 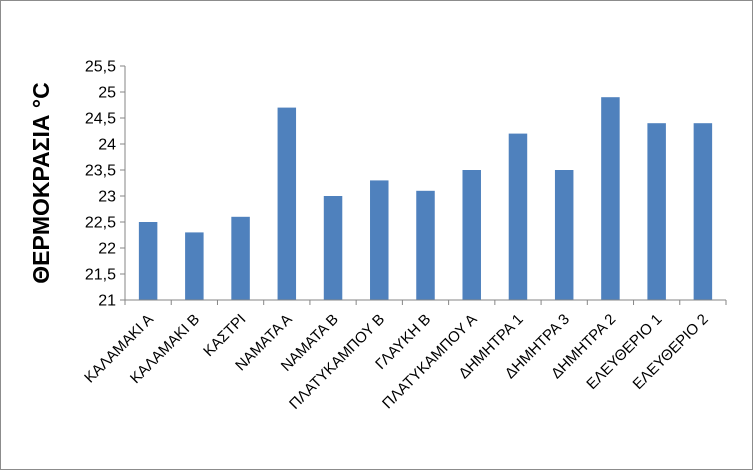 What do you see at coordinates (107, 249) in the screenshot?
I see `y-tick-label: 22` at bounding box center [107, 249].